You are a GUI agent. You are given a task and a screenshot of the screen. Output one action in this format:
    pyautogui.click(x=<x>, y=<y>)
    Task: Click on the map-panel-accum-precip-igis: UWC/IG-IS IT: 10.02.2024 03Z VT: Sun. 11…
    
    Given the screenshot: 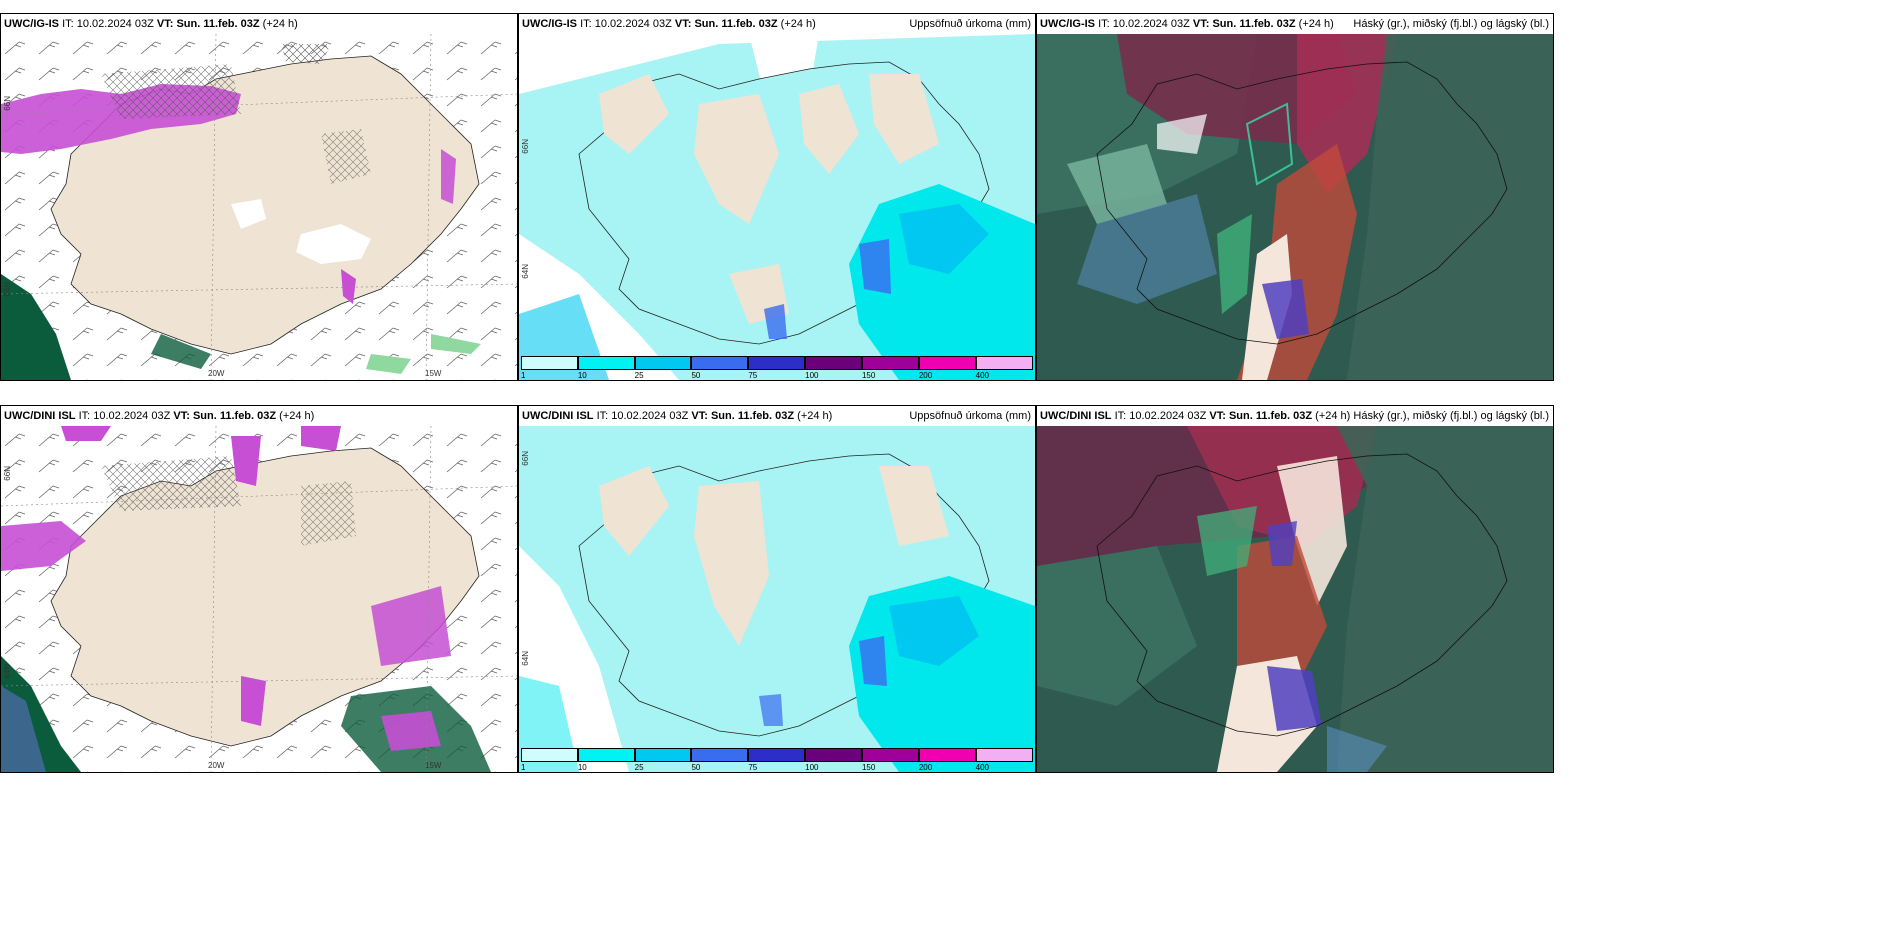 What is the action you would take?
    pyautogui.click(x=777, y=197)
    